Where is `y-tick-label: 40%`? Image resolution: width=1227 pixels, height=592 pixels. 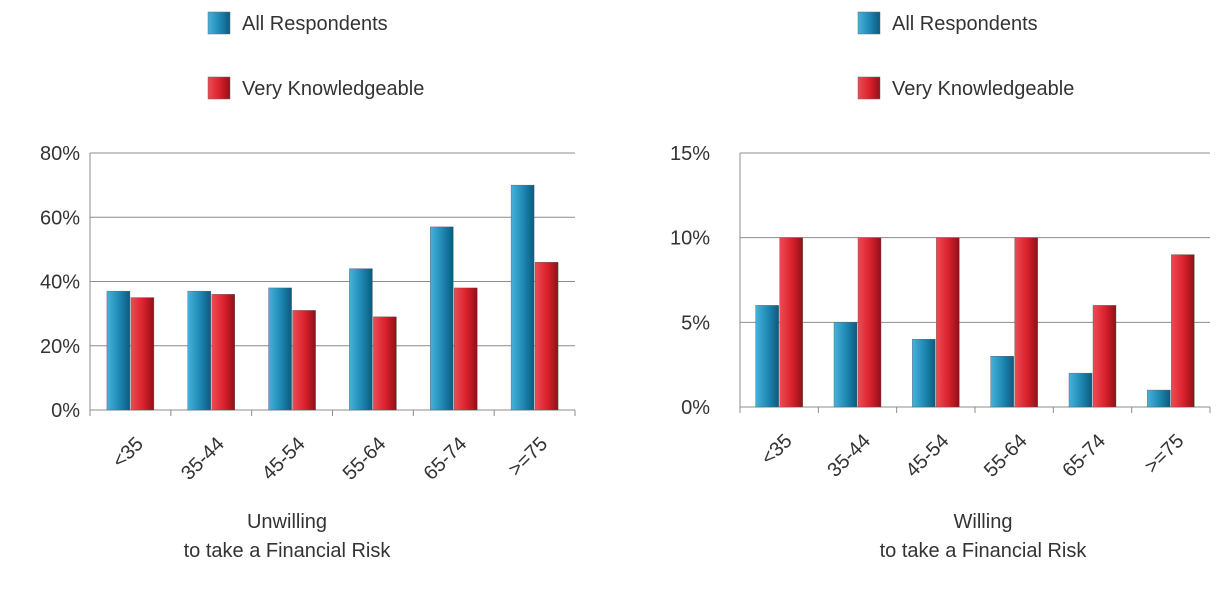 y-tick-label: 40% is located at coordinates (60, 283).